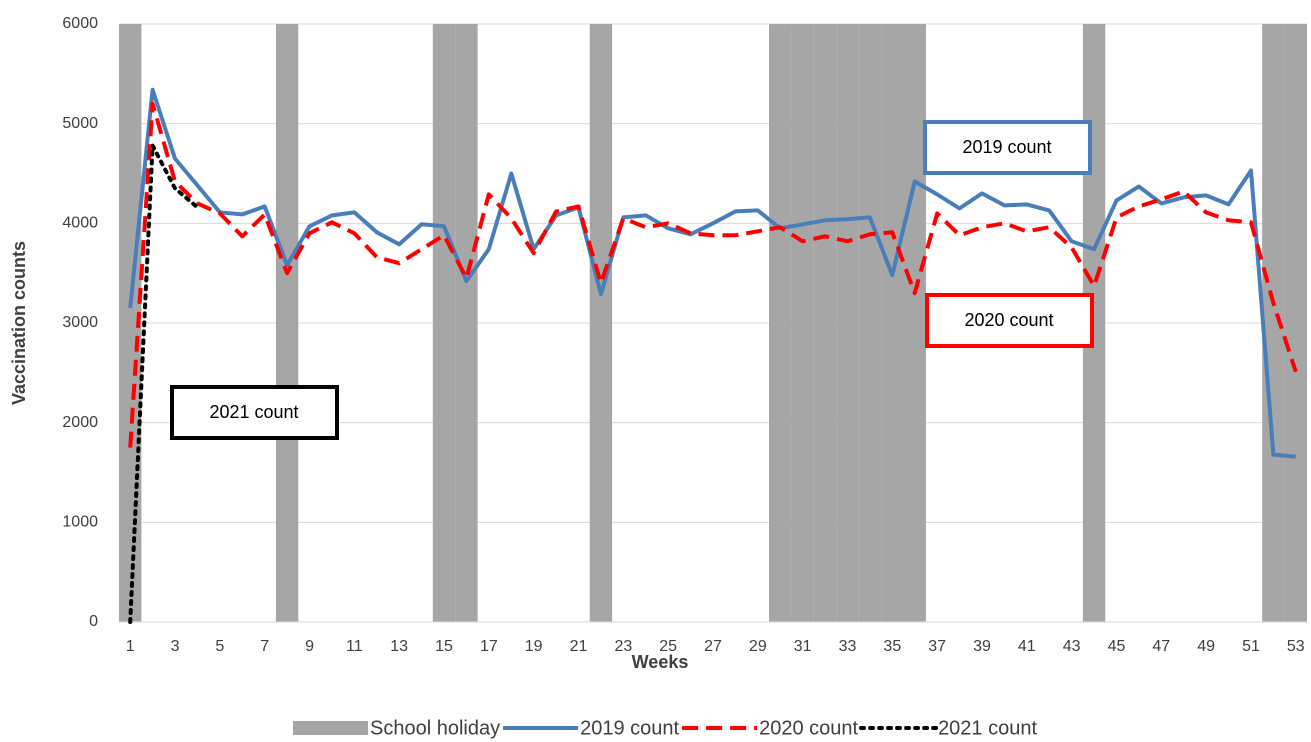 The height and width of the screenshot is (742, 1311). Describe the element at coordinates (93, 621) in the screenshot. I see `y-tick-label: 0` at that location.